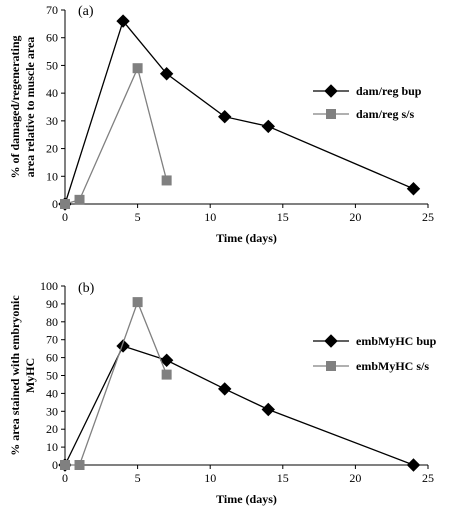  What do you see at coordinates (15, 106) in the screenshot?
I see `y-axis-title-line: % of damaged/regenerating` at bounding box center [15, 106].